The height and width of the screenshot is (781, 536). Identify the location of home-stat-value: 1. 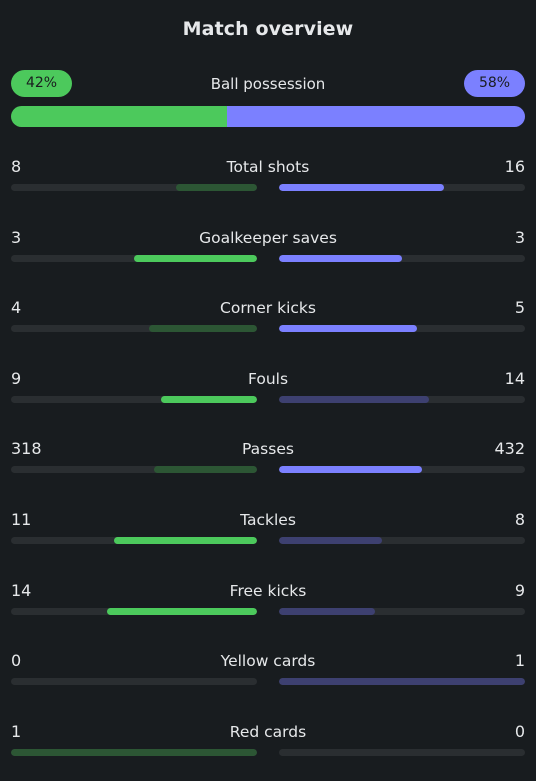
(16, 731).